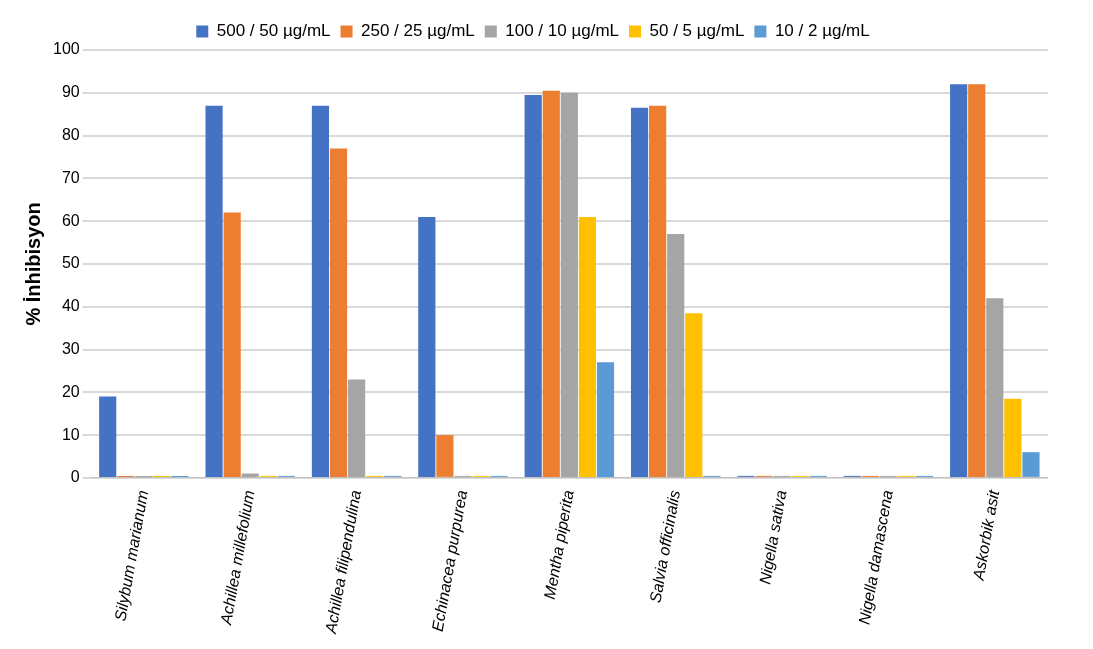 This screenshot has height=649, width=1093. Describe the element at coordinates (70, 306) in the screenshot. I see `y-tick-label: 40` at that location.